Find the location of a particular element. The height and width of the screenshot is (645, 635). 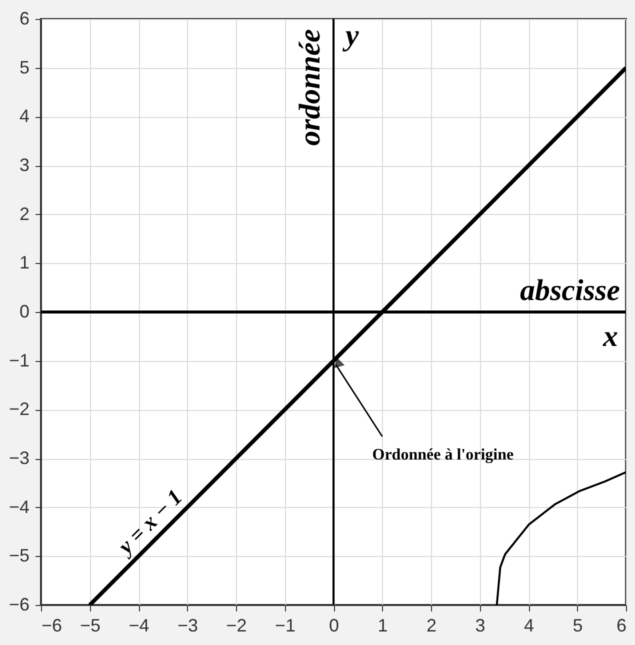

y-tick-label: 2 is located at coordinates (24, 214).